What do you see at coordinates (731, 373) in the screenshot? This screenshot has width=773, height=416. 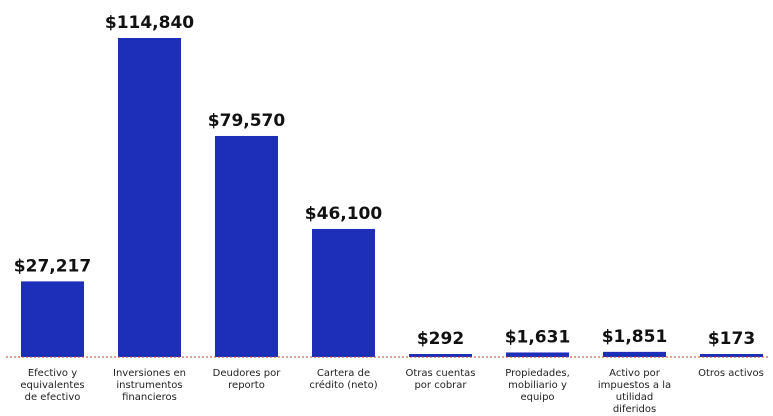 I see `category-label-8-line-1: Otros activos` at bounding box center [731, 373].